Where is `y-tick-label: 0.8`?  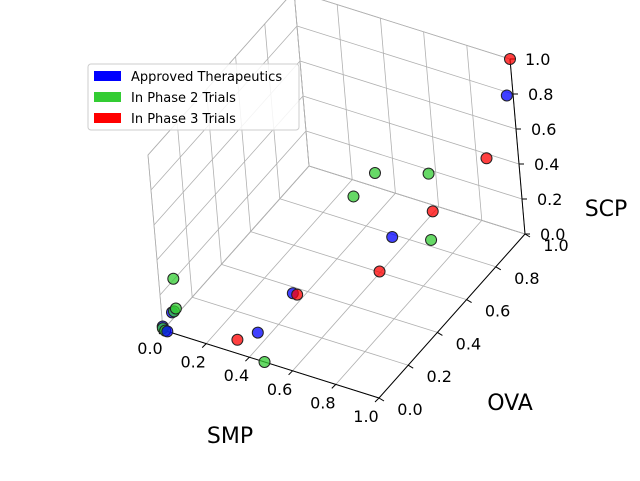 y-tick-label: 0.8 is located at coordinates (526, 278).